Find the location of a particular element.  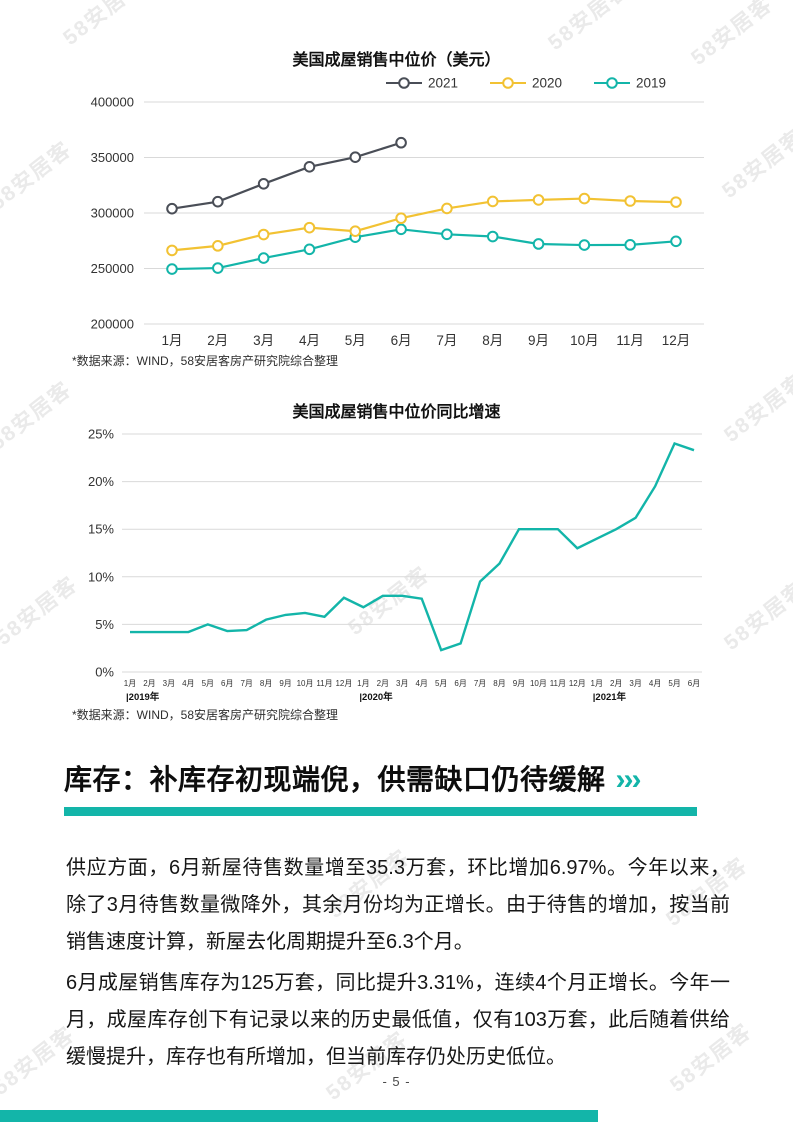

series-line-yoy is located at coordinates (412, 547).